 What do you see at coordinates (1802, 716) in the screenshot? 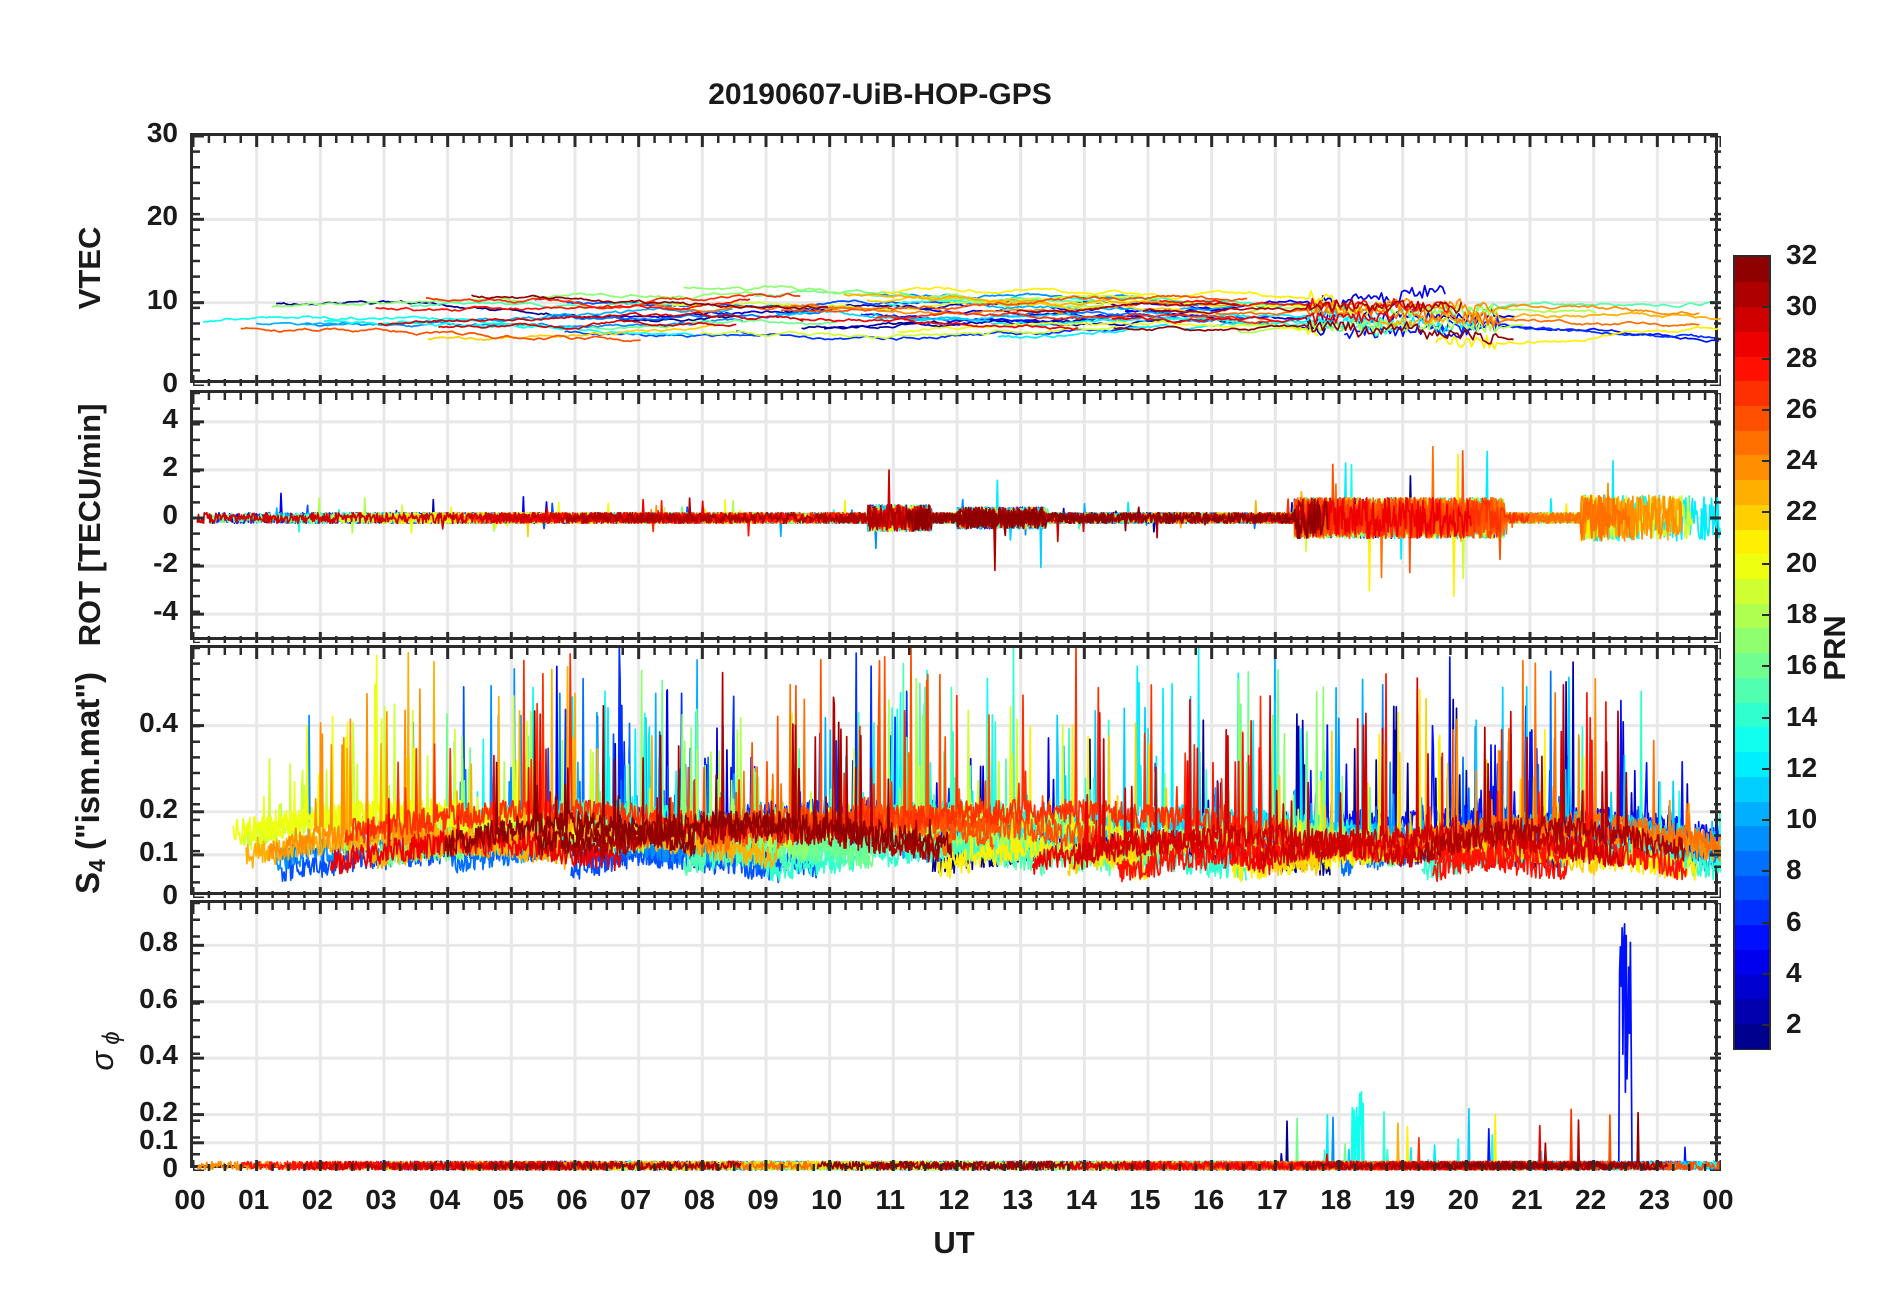
I see `colorbar-tick-label: 14` at bounding box center [1802, 716].